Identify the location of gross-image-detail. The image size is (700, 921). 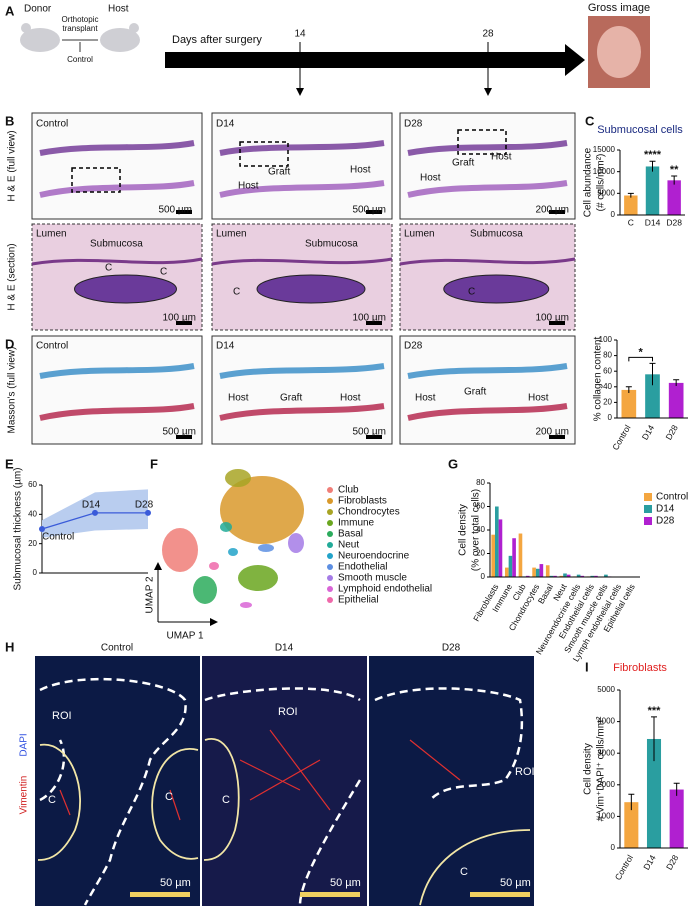
(619, 52).